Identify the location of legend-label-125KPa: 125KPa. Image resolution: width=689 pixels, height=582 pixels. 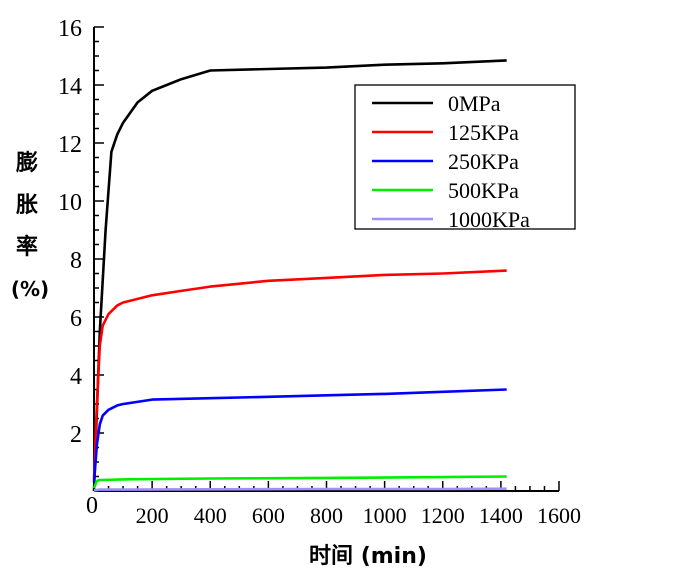
(483, 132).